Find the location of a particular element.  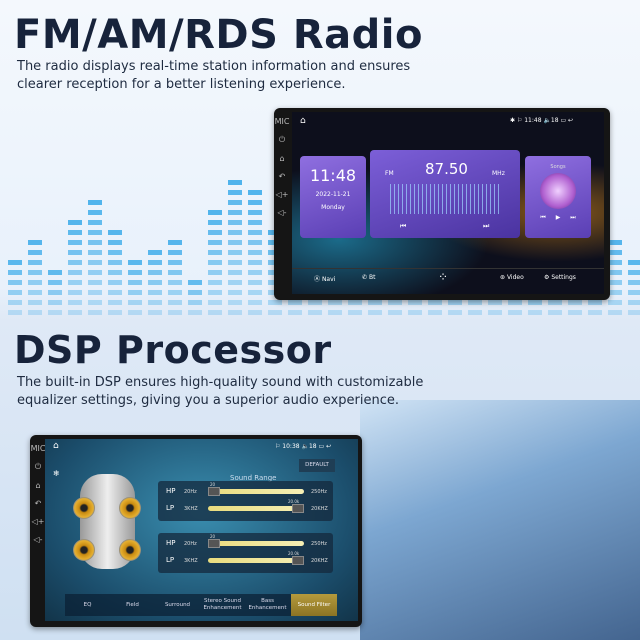

default-button: DEFAULT is located at coordinates (317, 465).